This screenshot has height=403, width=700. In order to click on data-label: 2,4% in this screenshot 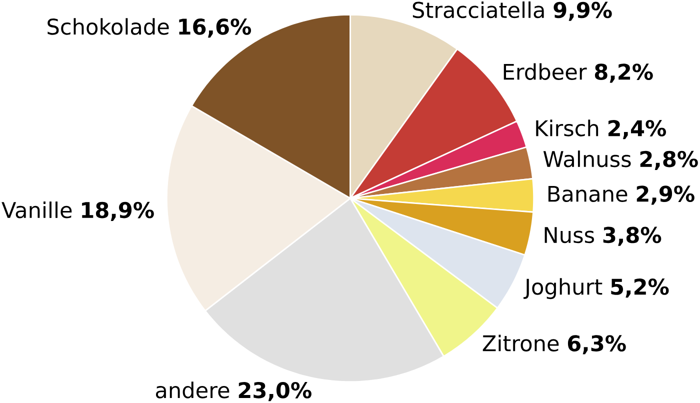, I will do `click(637, 130)`.